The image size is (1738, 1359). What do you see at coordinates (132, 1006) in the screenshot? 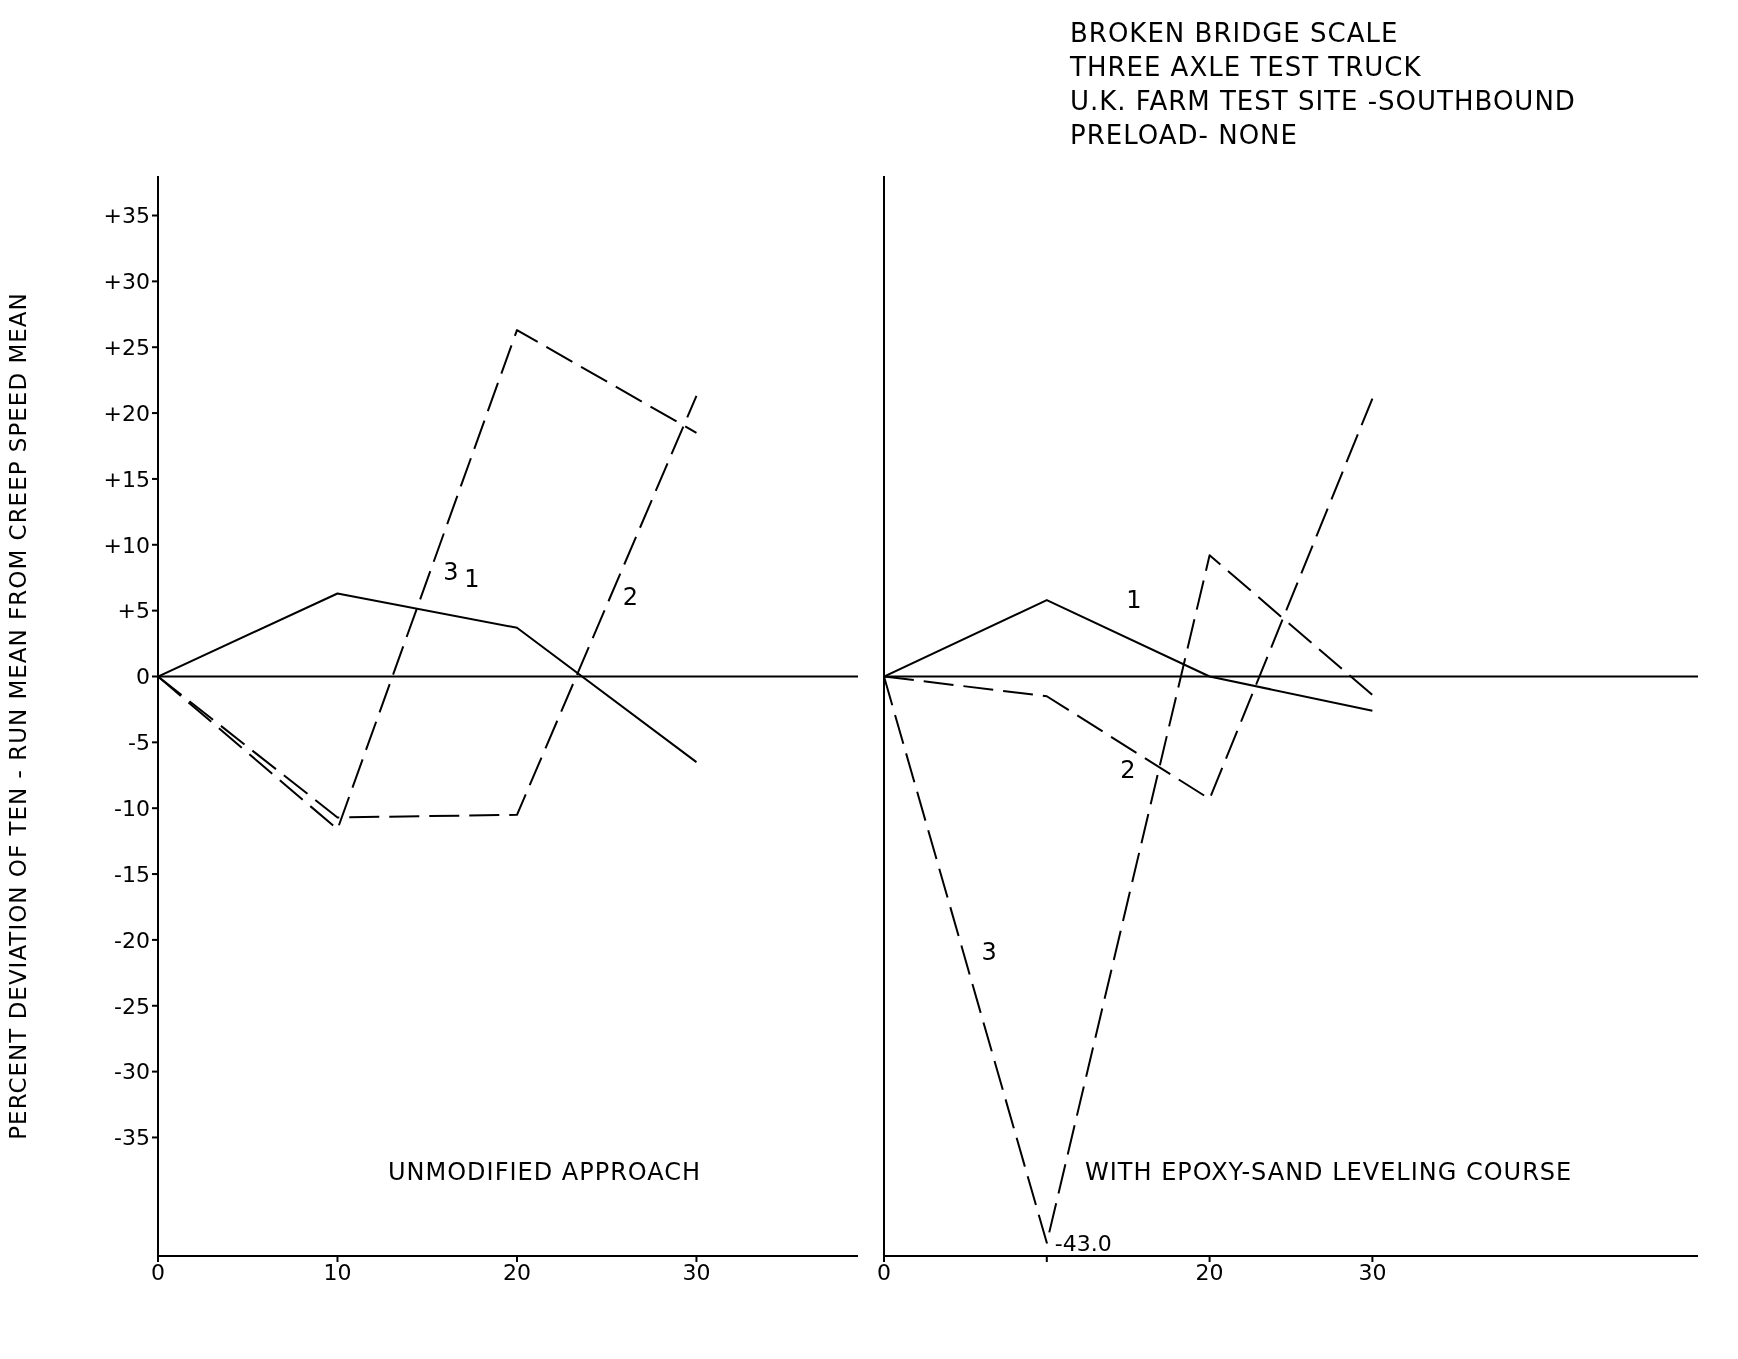
I see `y-tick-label: -25` at bounding box center [132, 1006].